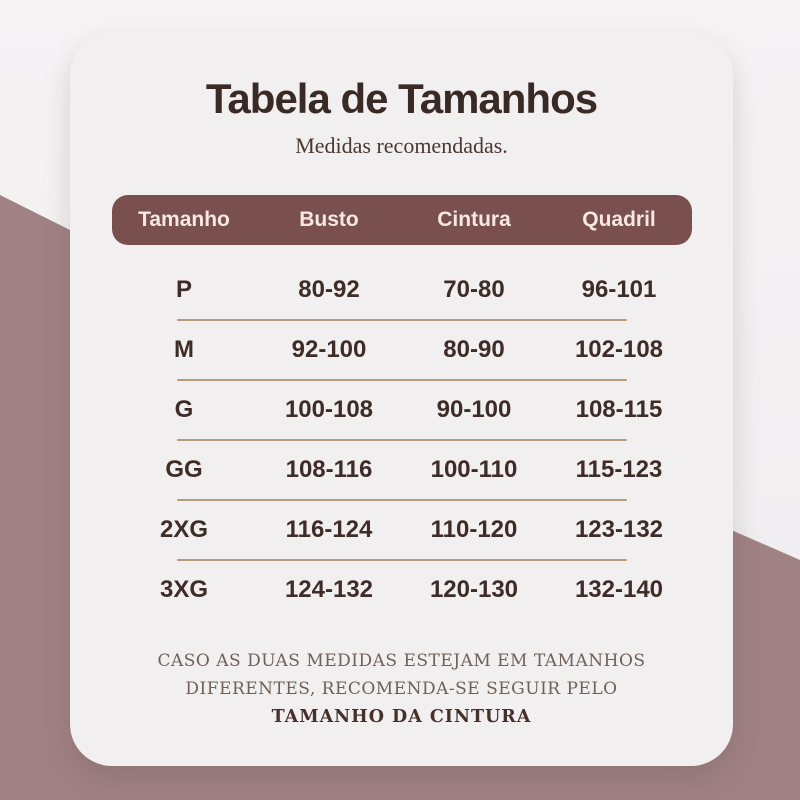  What do you see at coordinates (474, 409) in the screenshot?
I see `cintura-cell: 90-100` at bounding box center [474, 409].